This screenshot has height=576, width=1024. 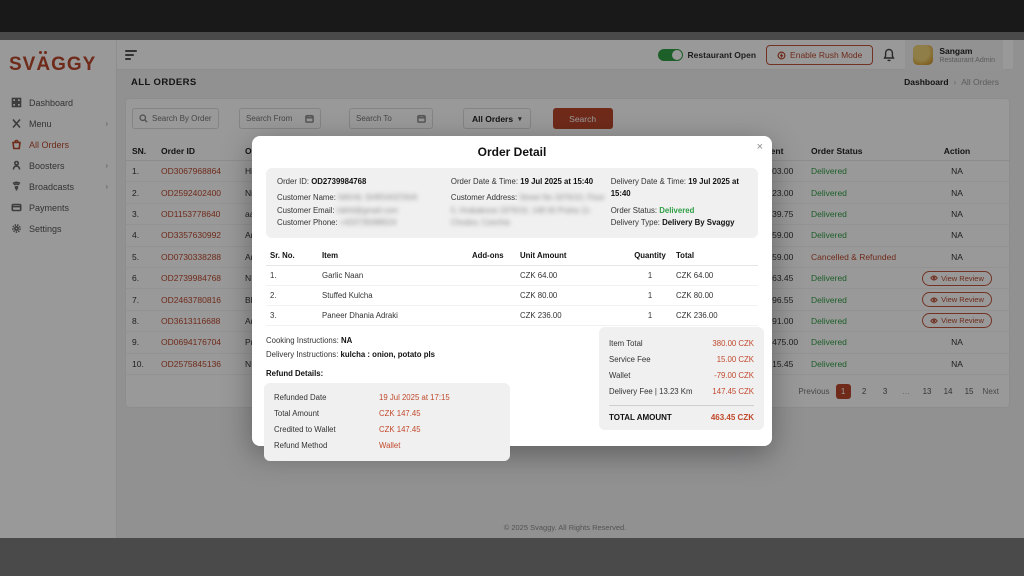 What do you see at coordinates (969, 391) in the screenshot?
I see `pagination-page-15: 15` at bounding box center [969, 391].